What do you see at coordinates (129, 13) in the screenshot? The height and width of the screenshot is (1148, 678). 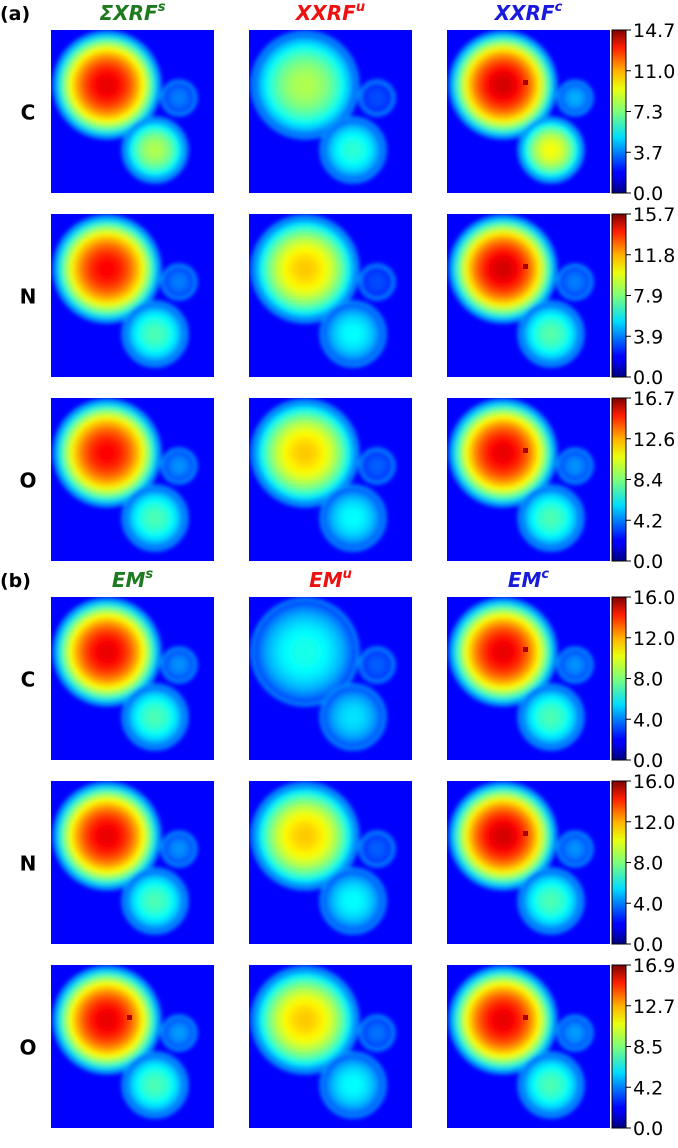 I see `column-title-base: ΣXRF` at bounding box center [129, 13].